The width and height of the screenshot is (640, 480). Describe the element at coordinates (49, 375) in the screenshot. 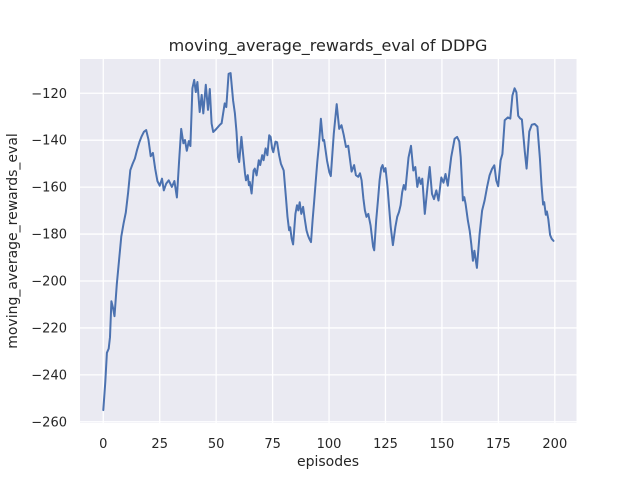

I see `y-tick-label: −240` at that location.